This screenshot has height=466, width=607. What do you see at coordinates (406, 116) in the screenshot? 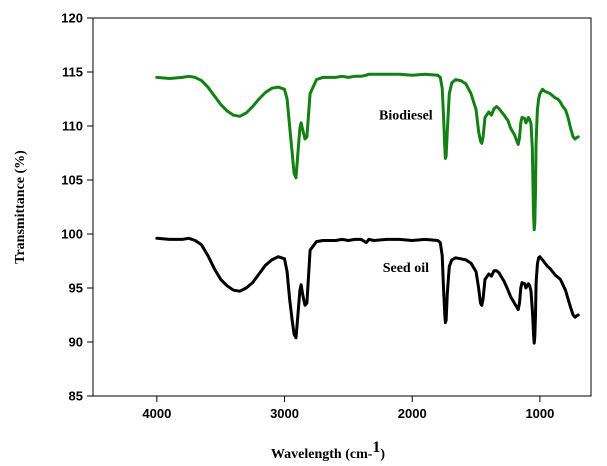
I see `series-label-biodiesel: Biodiesel` at bounding box center [406, 116].